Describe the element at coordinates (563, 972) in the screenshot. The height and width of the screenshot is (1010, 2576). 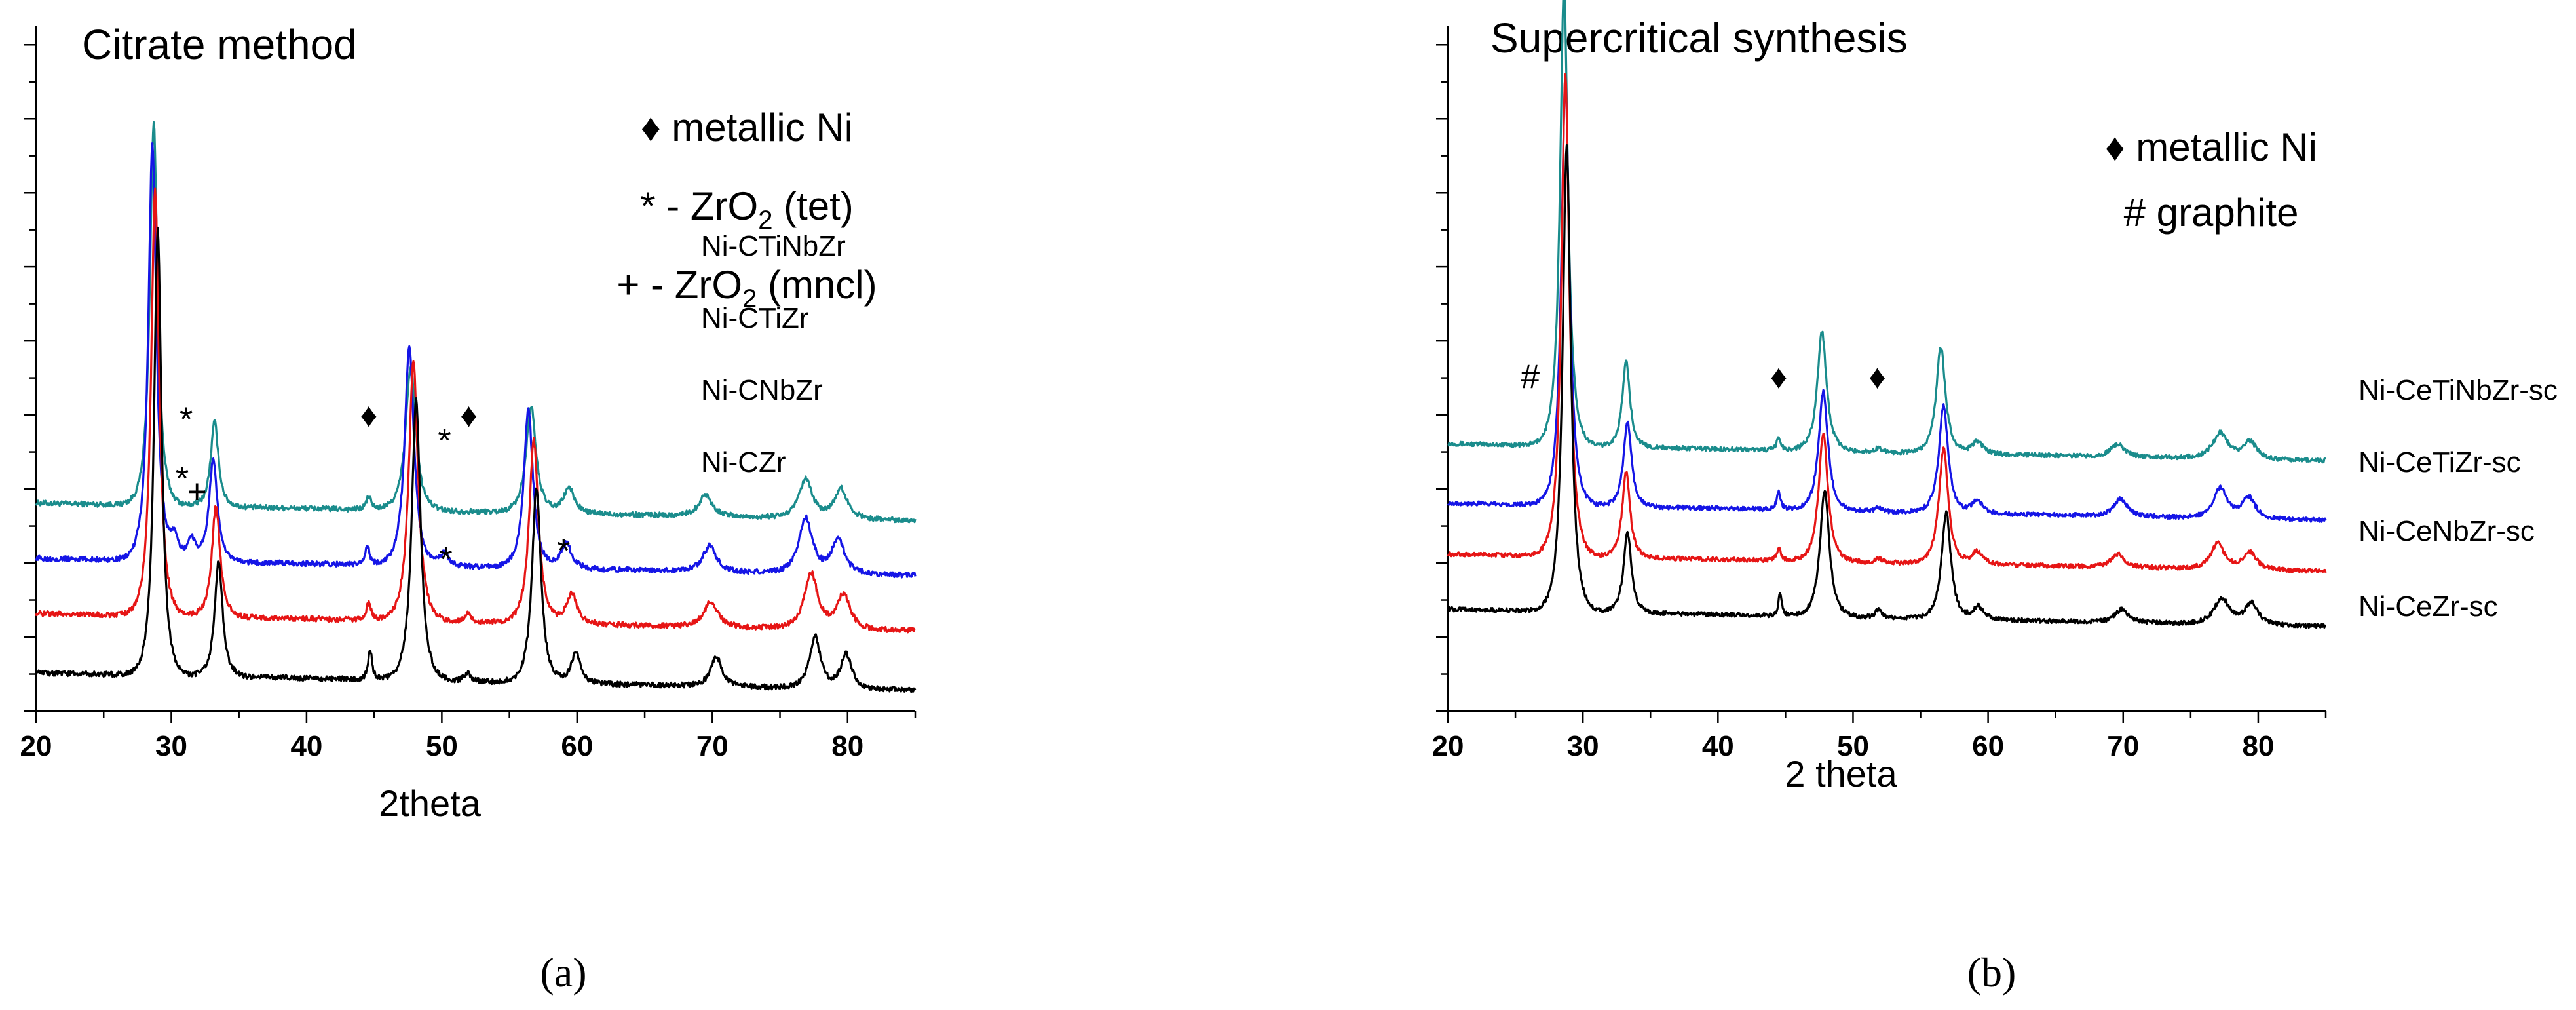
I see `subfigure-label: (a)` at that location.